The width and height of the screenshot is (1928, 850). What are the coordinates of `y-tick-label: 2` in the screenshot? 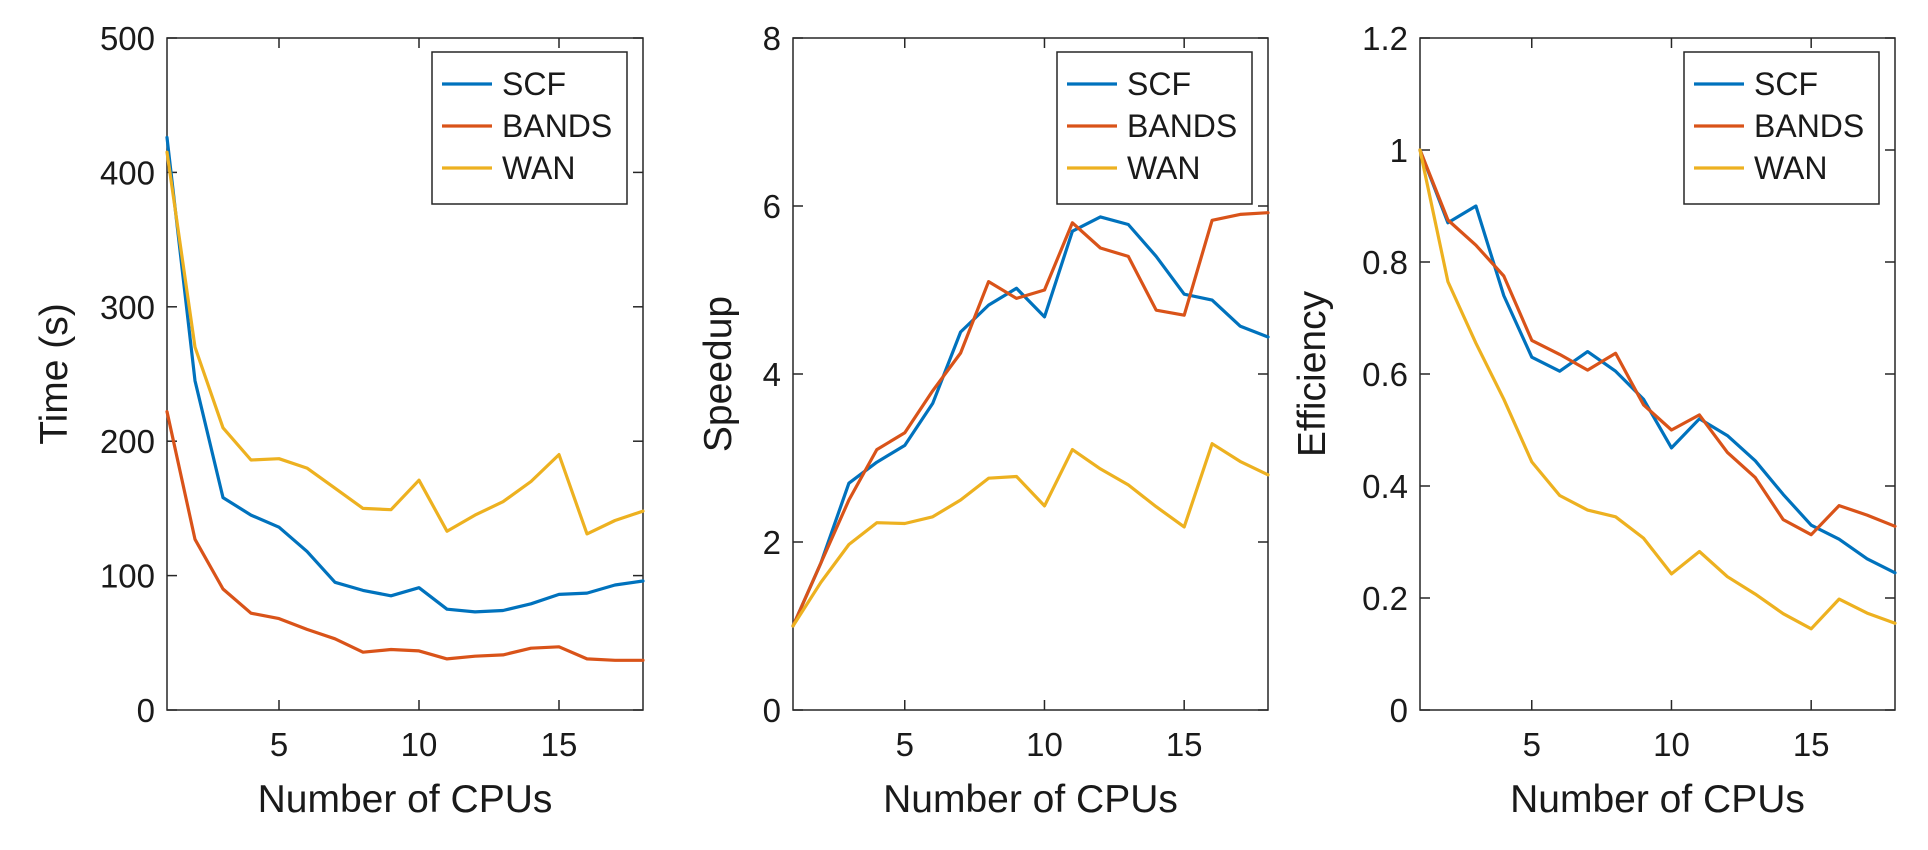 It's located at (772, 542).